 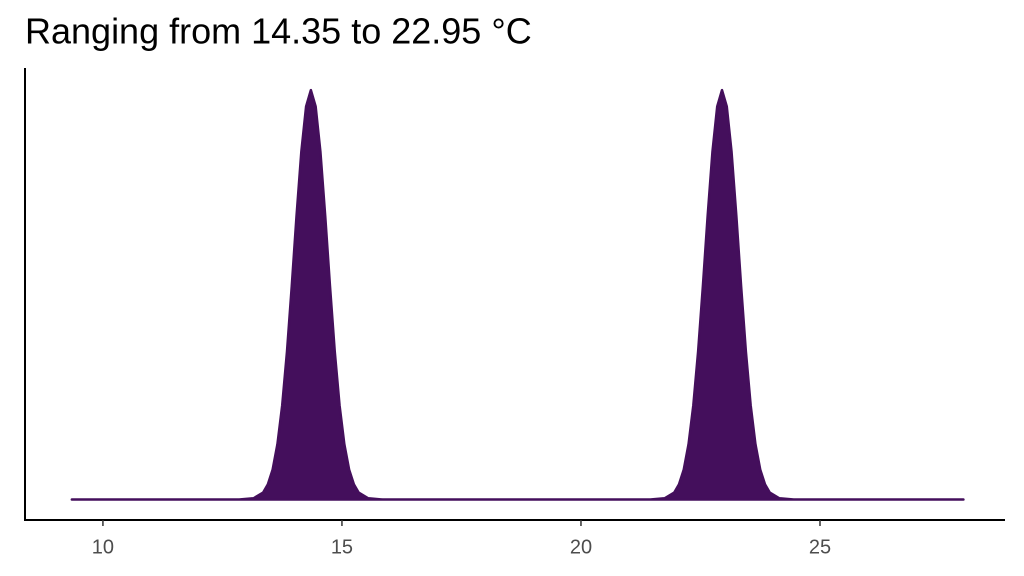 I want to click on x-tick-label: 15, so click(x=342, y=547).